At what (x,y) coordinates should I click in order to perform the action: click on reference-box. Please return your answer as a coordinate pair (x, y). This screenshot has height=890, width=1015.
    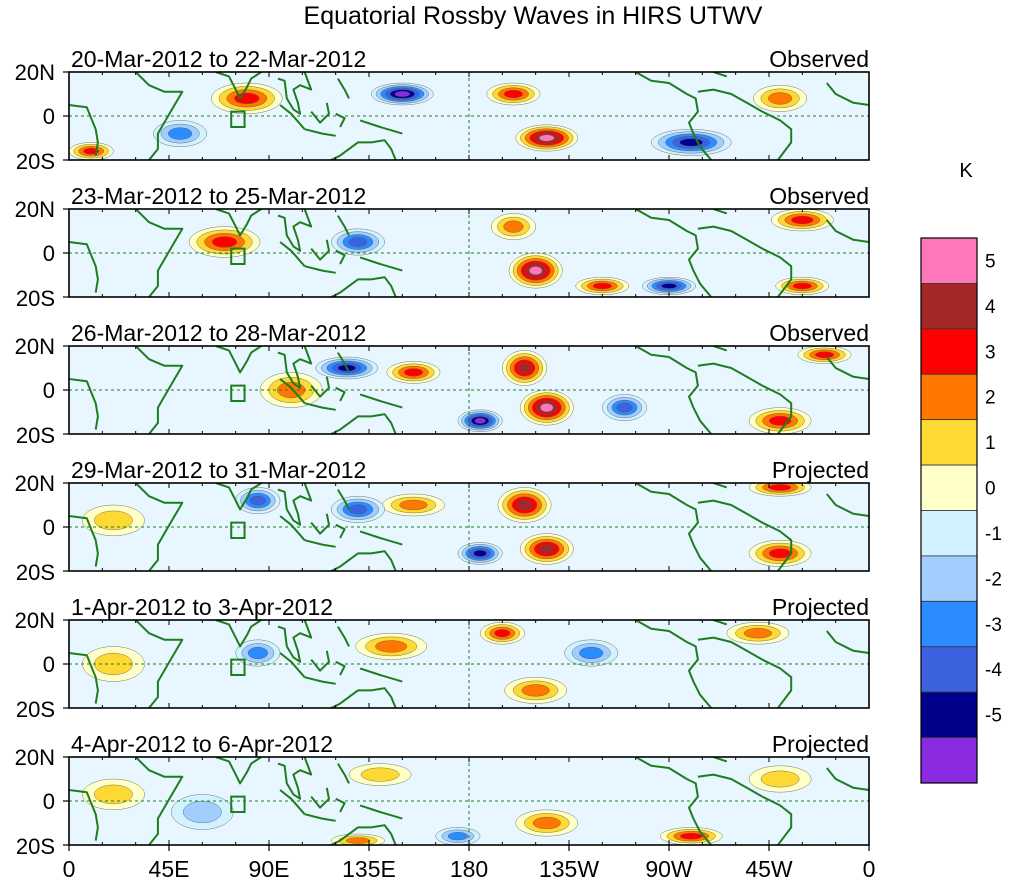
    Looking at the image, I should click on (238, 530).